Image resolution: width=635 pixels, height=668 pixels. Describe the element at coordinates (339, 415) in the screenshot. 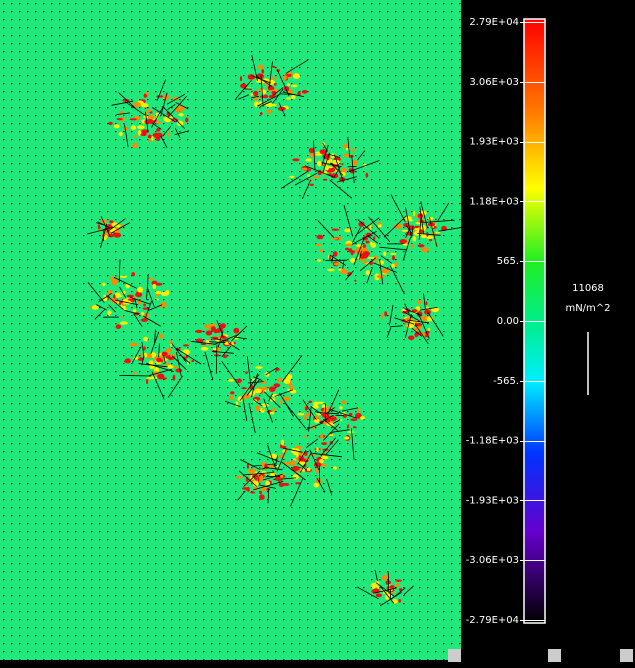

I see `vector-arrow` at that location.